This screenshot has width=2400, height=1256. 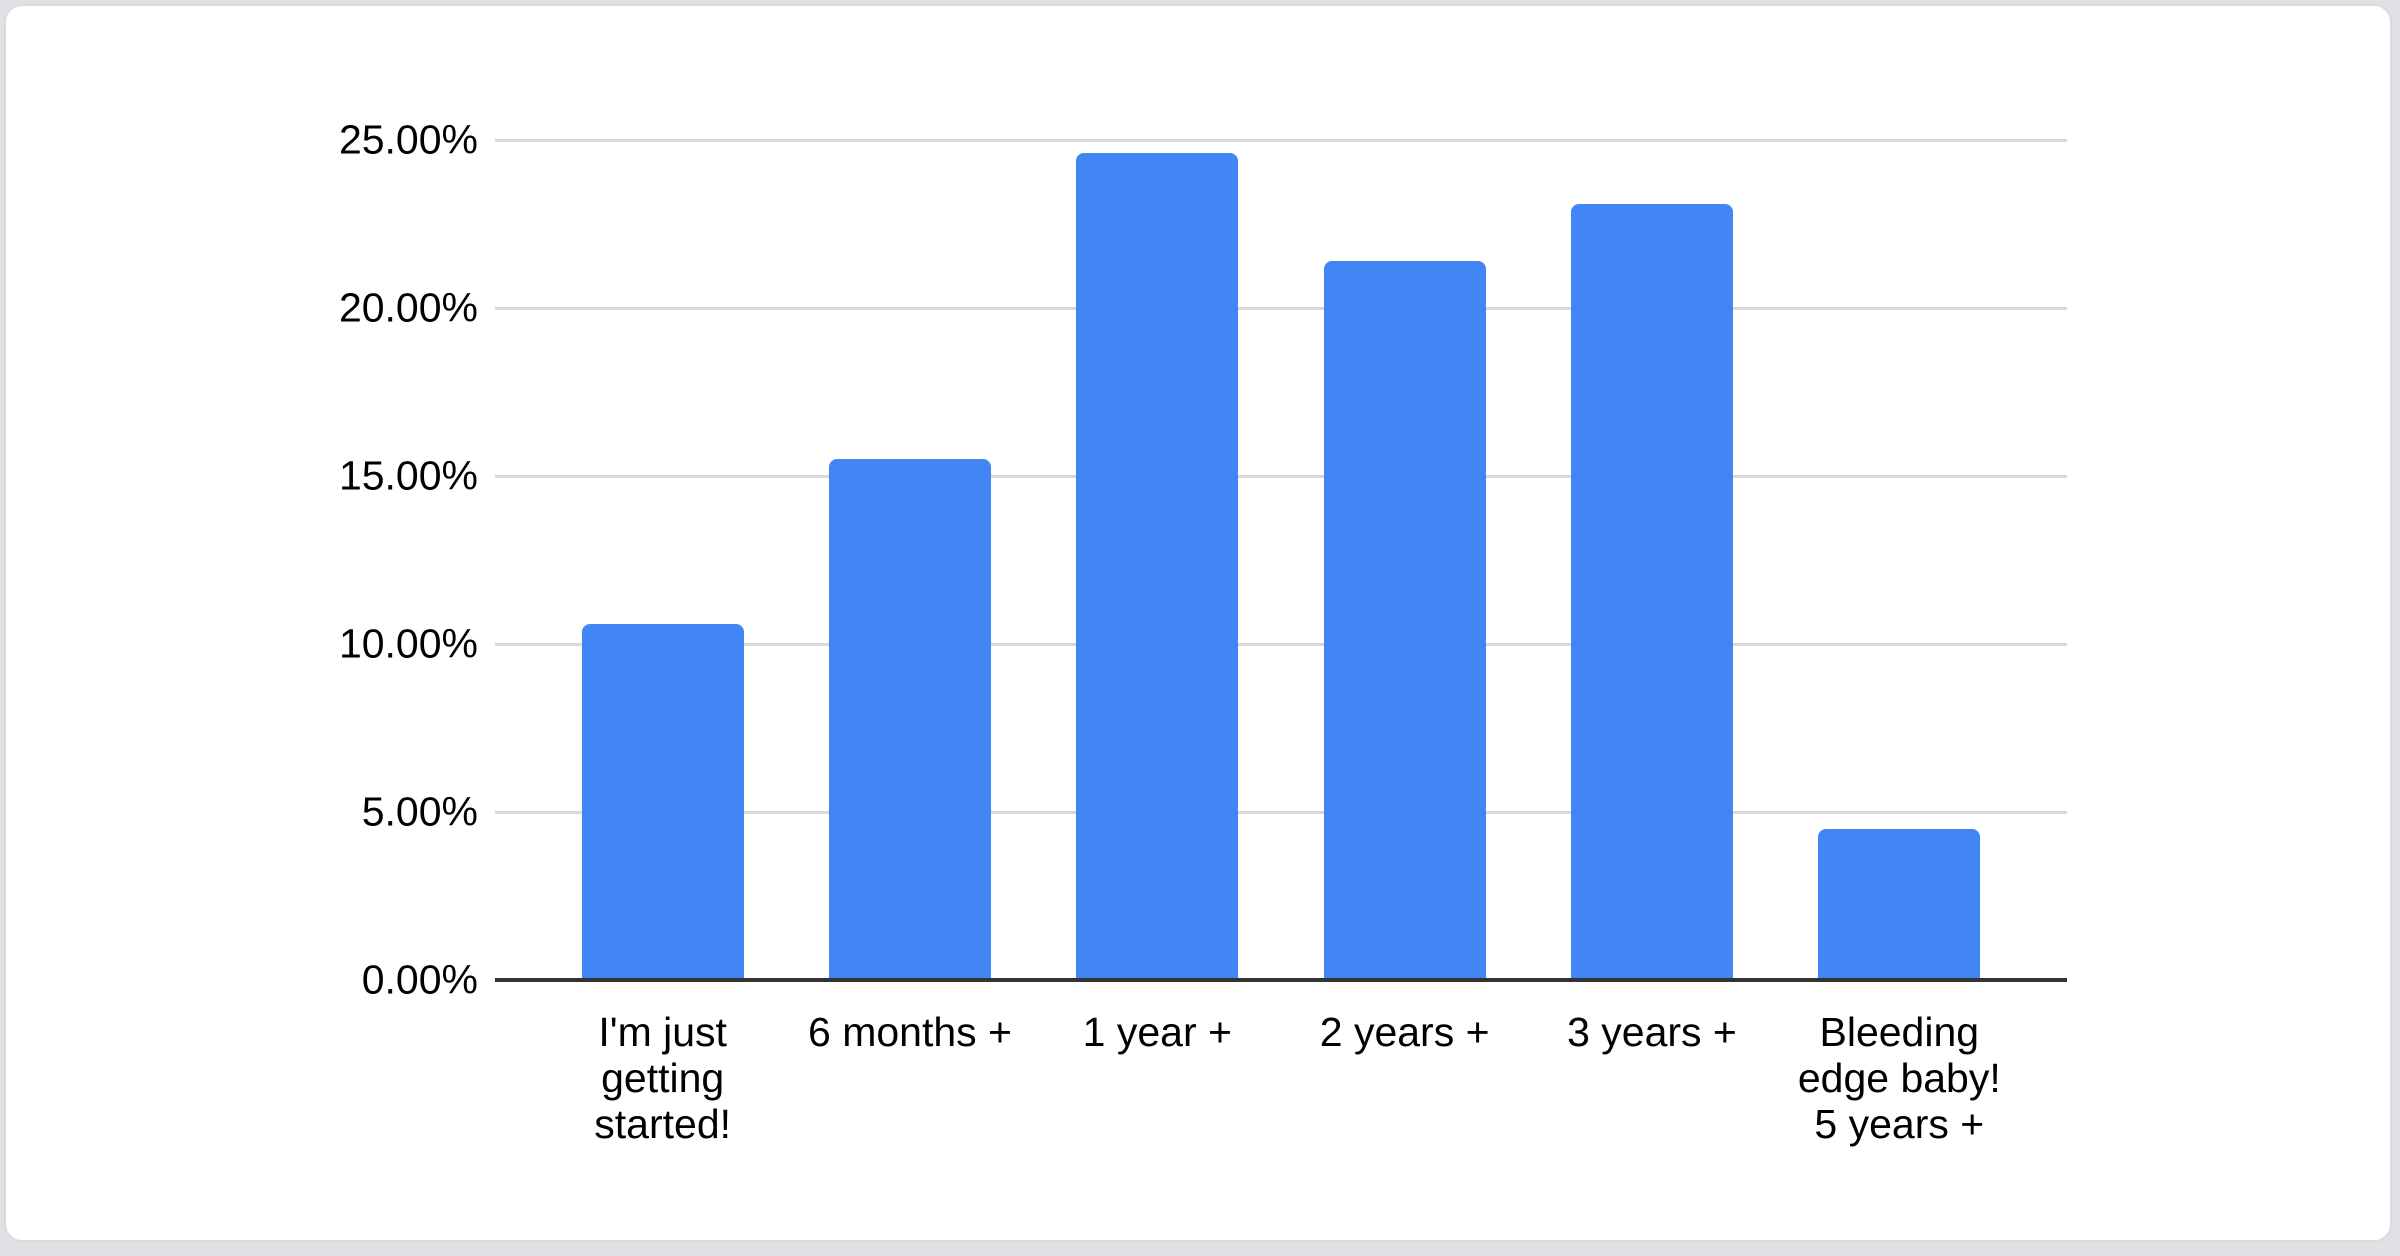 I want to click on x-axis-tick: 6 months +, so click(x=909, y=1078).